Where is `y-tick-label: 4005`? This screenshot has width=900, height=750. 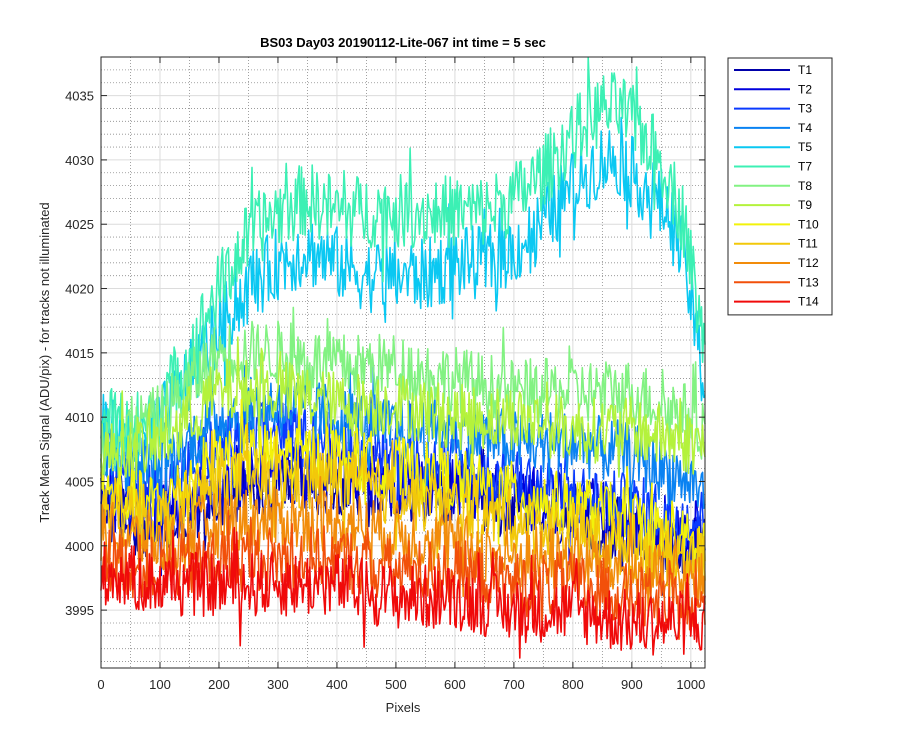 y-tick-label: 4005 is located at coordinates (79, 481).